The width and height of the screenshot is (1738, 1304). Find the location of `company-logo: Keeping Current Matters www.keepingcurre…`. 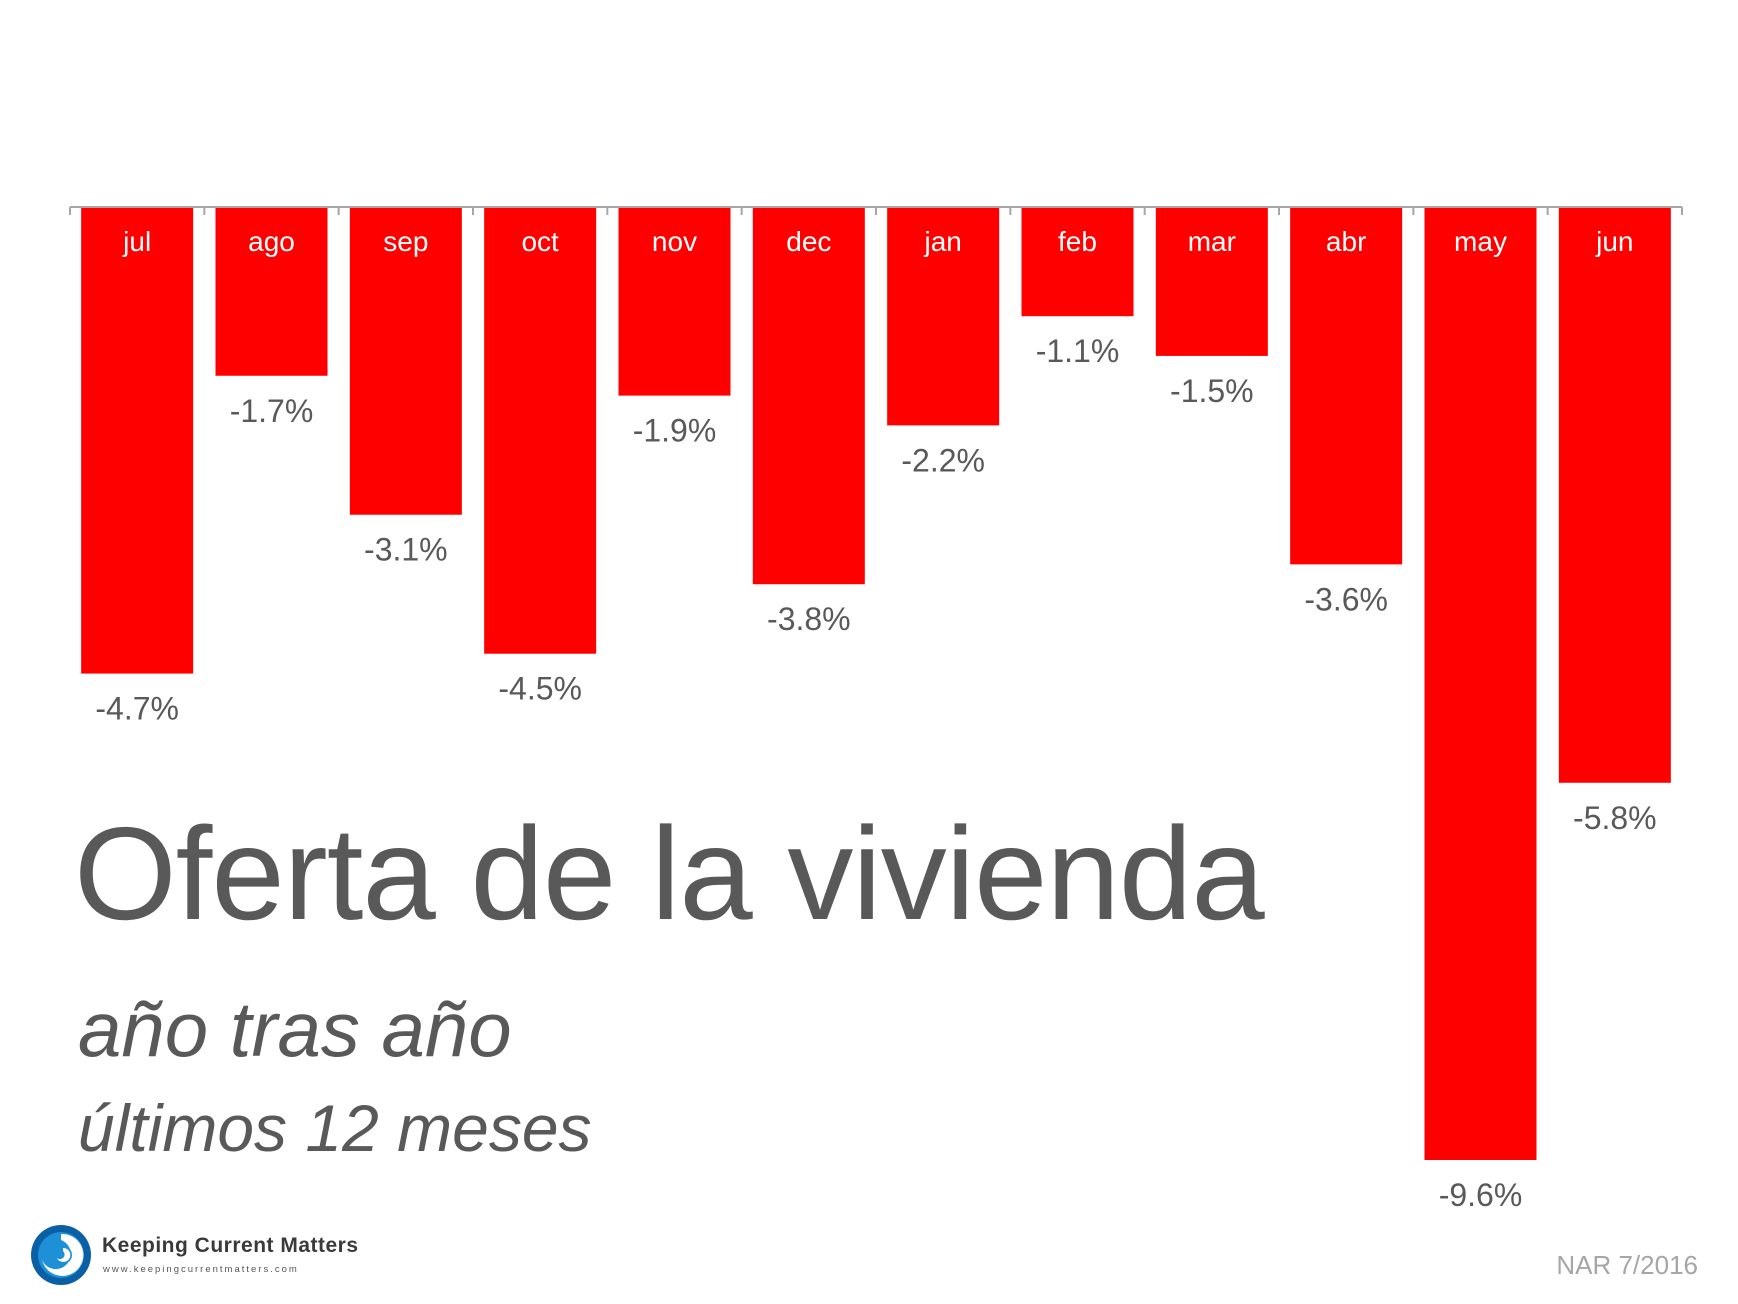

company-logo: Keeping Current Matters www.keepingcurre… is located at coordinates (195, 1257).